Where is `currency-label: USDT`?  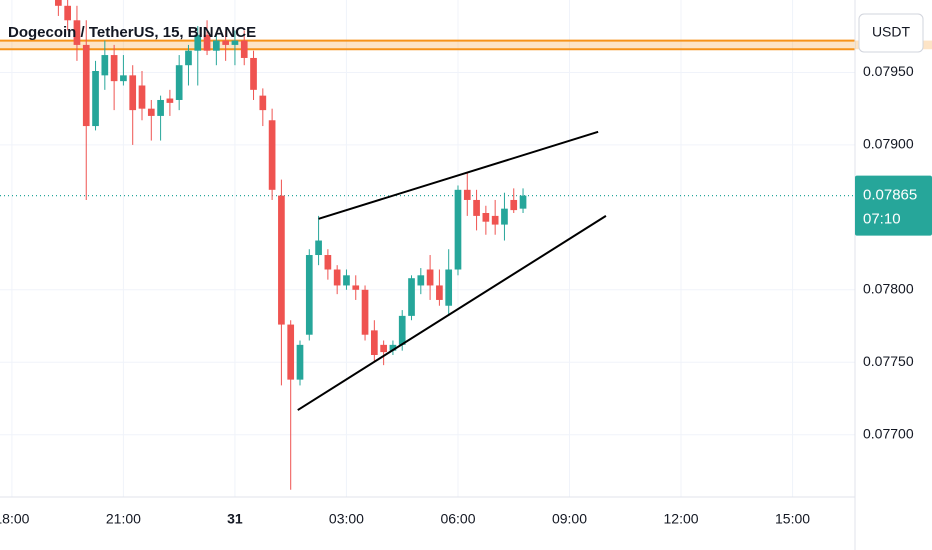
currency-label: USDT is located at coordinates (891, 32).